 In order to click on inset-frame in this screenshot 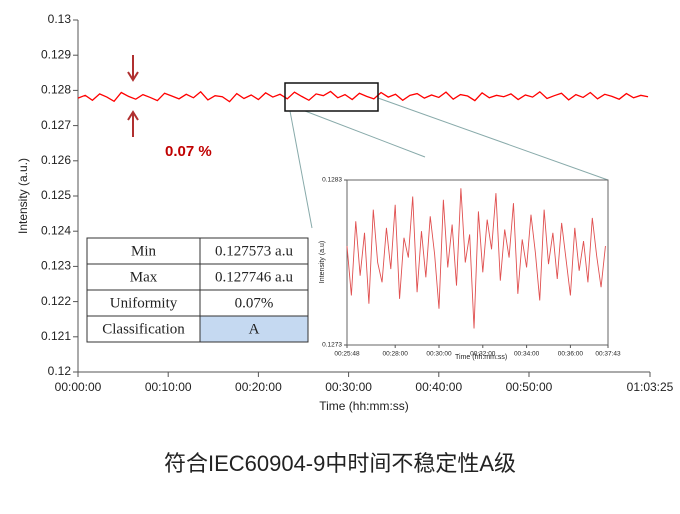, I will do `click(477, 262)`.